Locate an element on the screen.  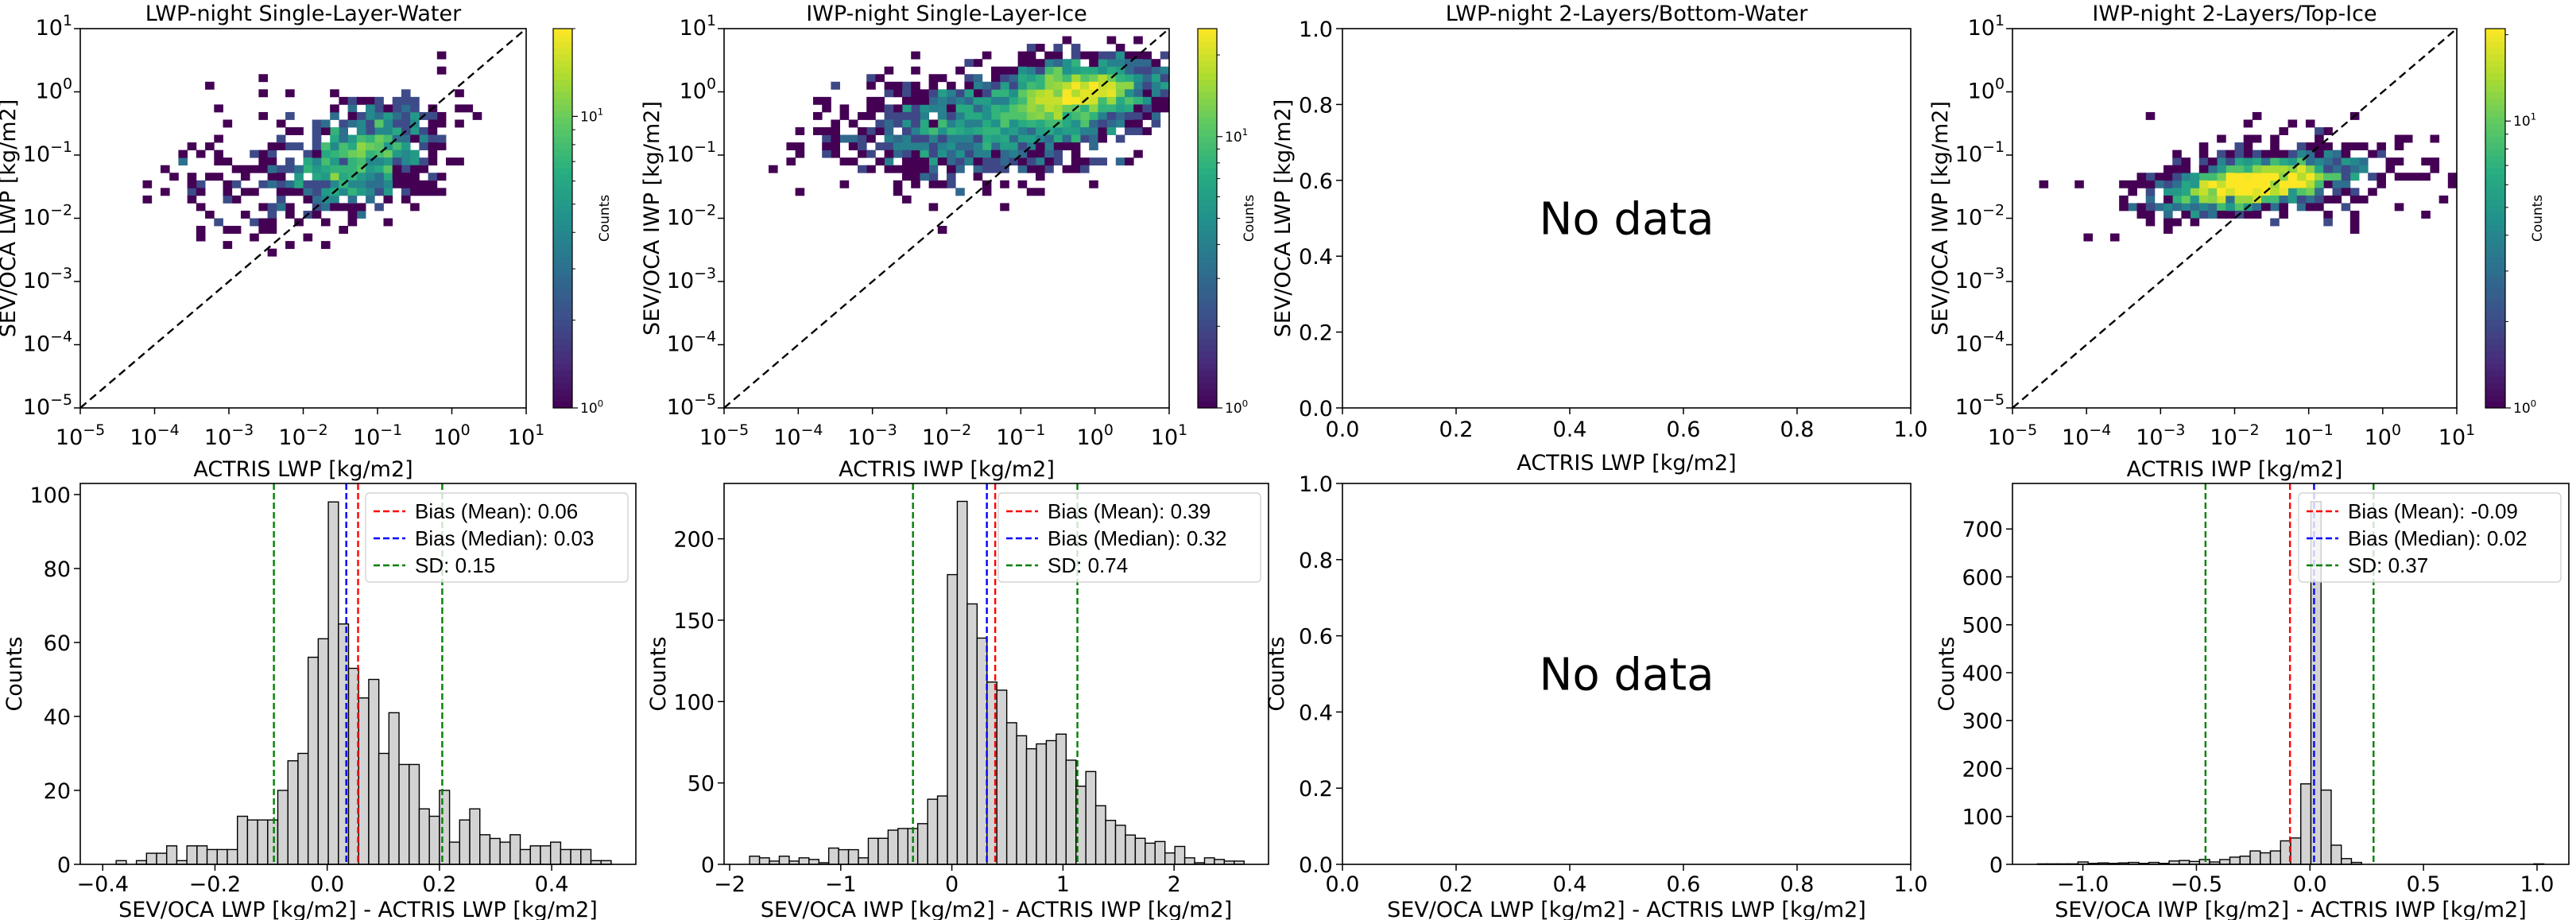
colorbar-tick-label-exponent: 0 is located at coordinates (601, 403).